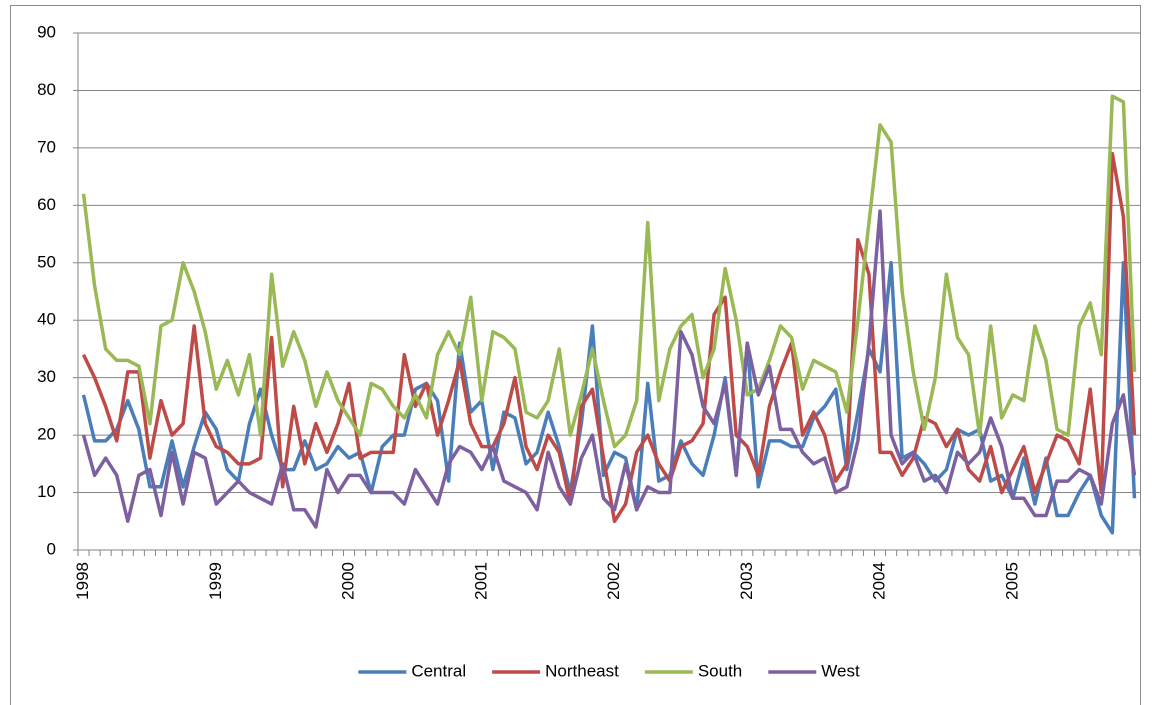 This screenshot has width=1152, height=705. Describe the element at coordinates (613, 581) in the screenshot. I see `x-tick-label: 2002` at that location.